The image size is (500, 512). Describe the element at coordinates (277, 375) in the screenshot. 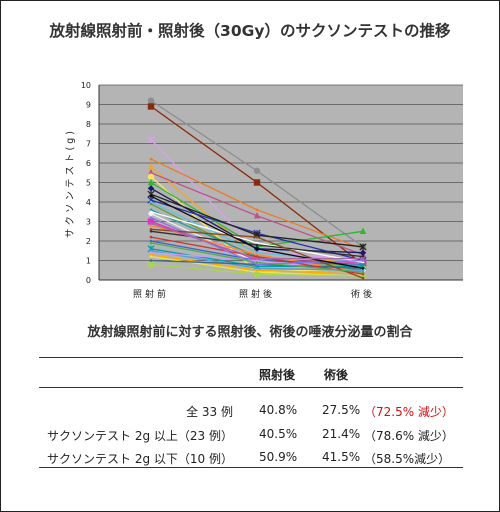

I see `header-after-irradiation: 照射後` at that location.